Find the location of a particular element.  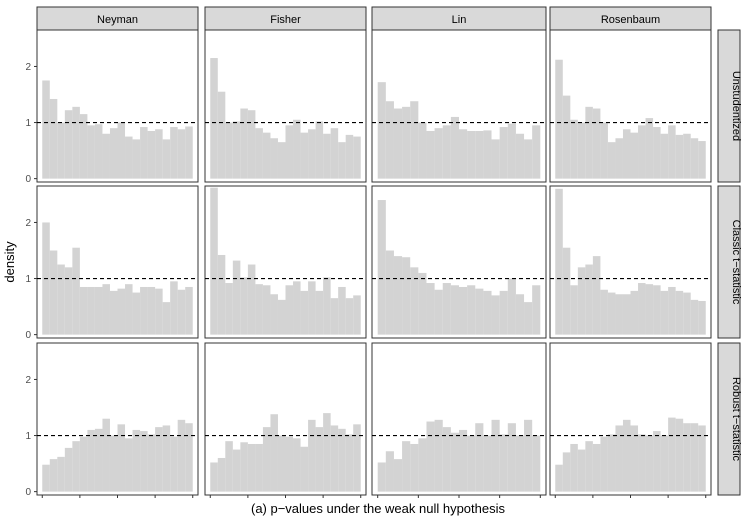

y-axis-title: density is located at coordinates (9, 262).